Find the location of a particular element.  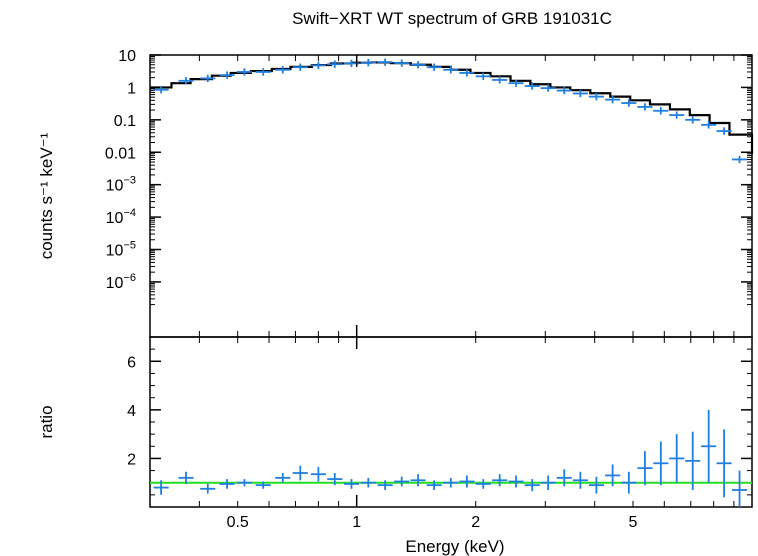

x-tick-label: 1 is located at coordinates (356, 522).